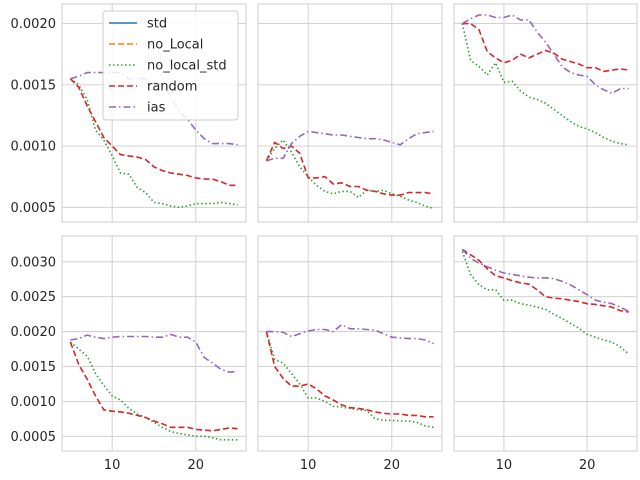 The width and height of the screenshot is (640, 480). Describe the element at coordinates (137, 108) in the screenshot. I see `legend-item-ias: ias` at that location.